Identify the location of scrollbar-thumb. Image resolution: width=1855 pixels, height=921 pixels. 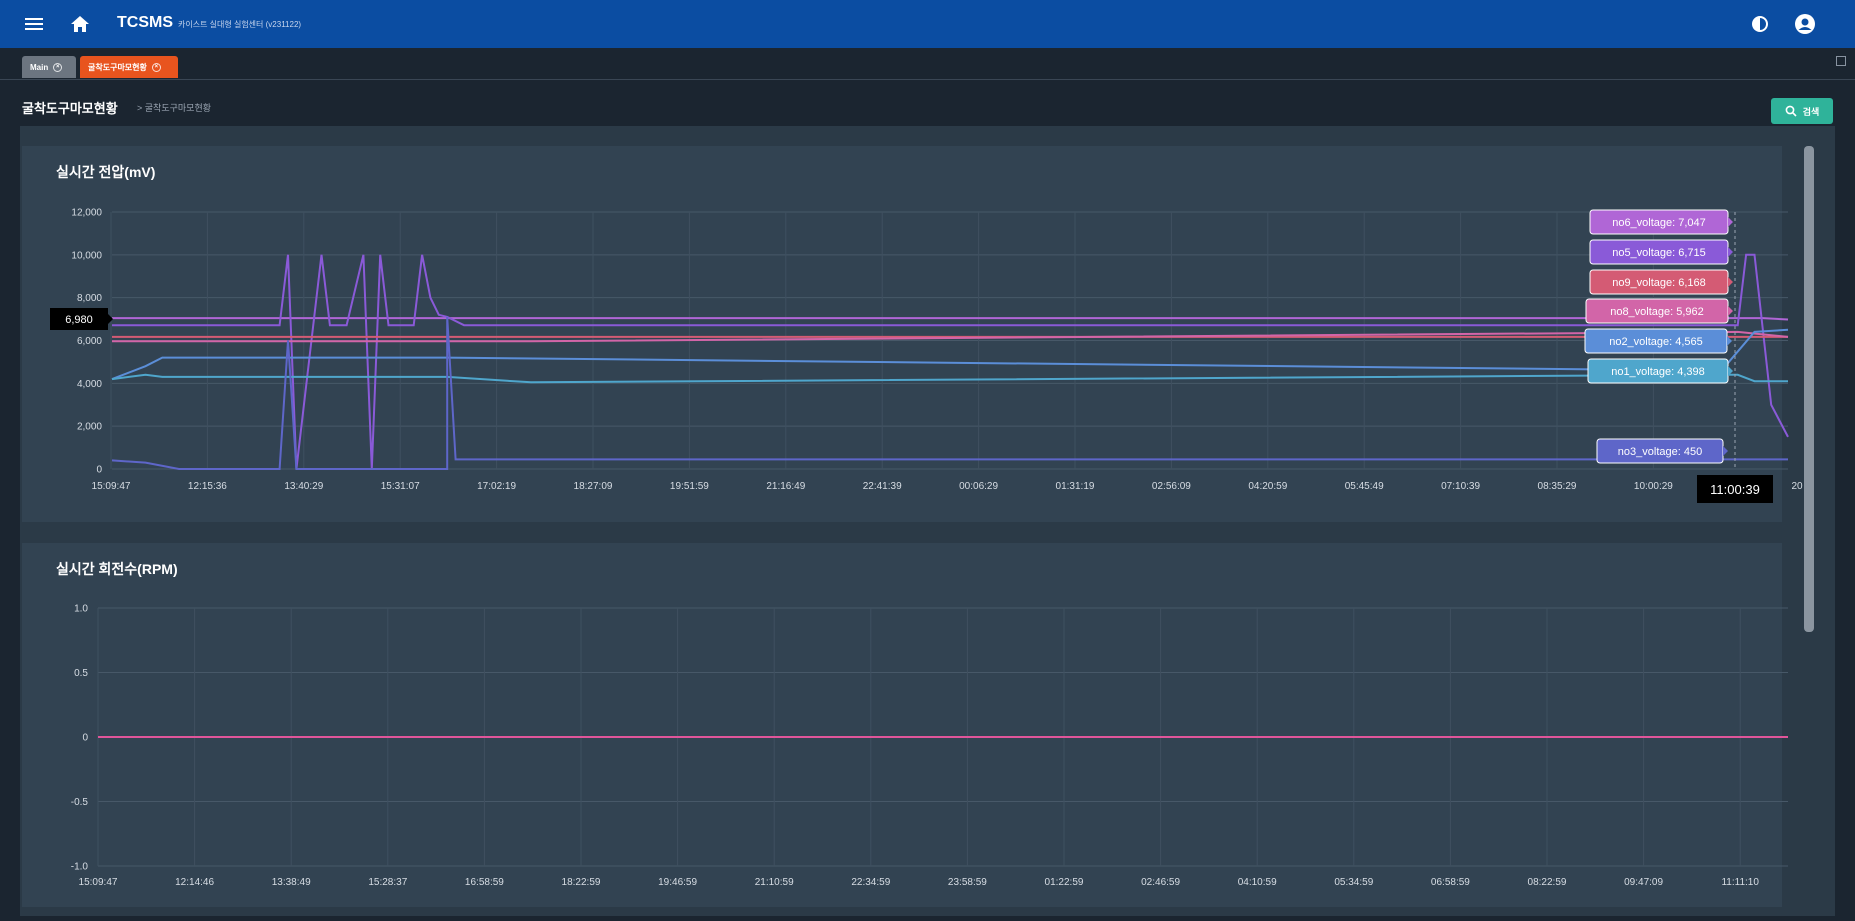
(1809, 389).